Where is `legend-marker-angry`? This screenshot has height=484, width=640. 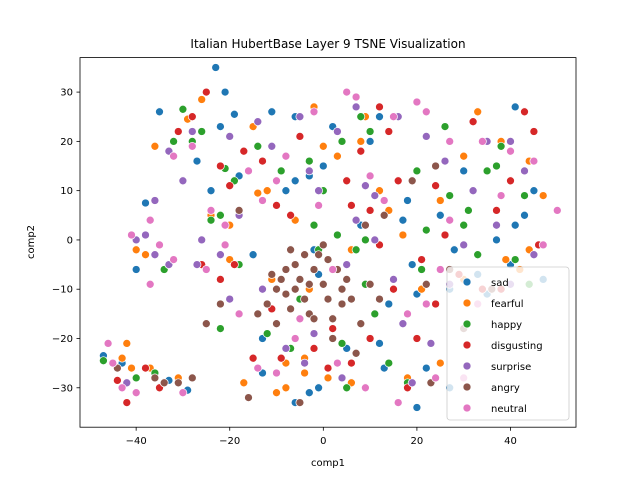 legend-marker-angry is located at coordinates (467, 387).